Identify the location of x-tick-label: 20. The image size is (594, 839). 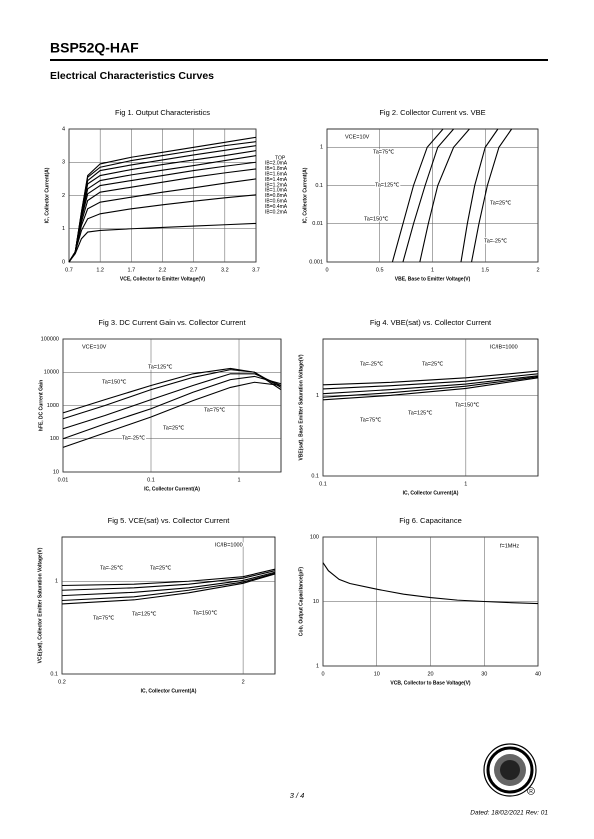
(430, 674).